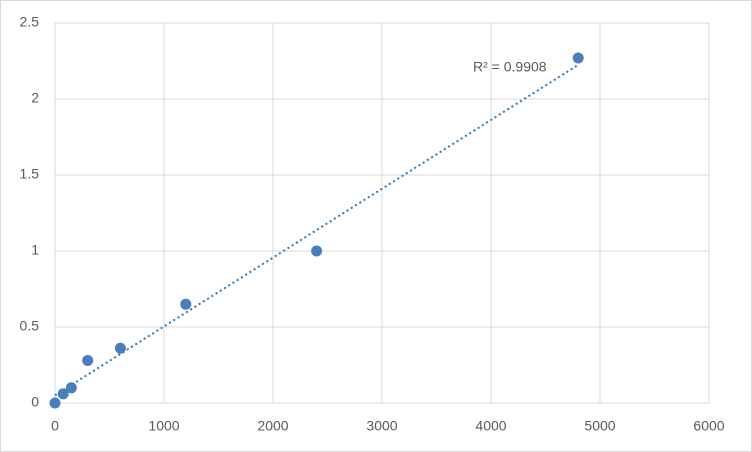 Image resolution: width=752 pixels, height=452 pixels. I want to click on x-tick-label: 0, so click(55, 426).